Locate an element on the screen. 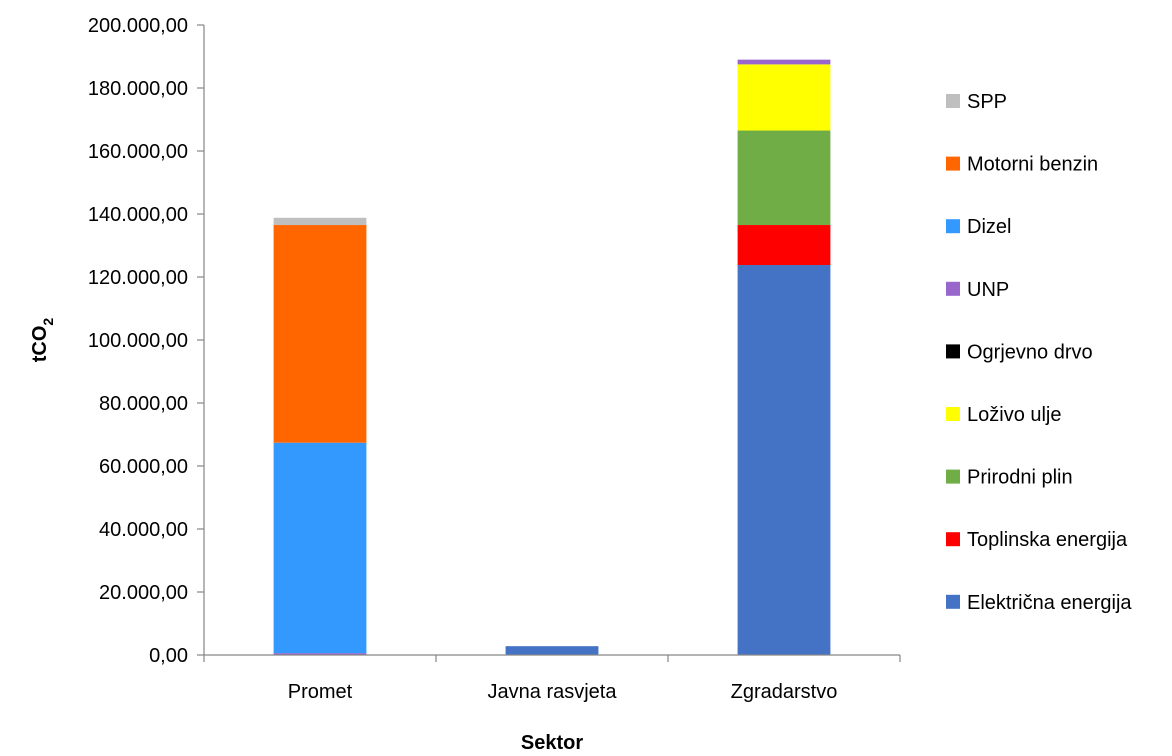  legend-label: Prirodni plin is located at coordinates (1020, 478).